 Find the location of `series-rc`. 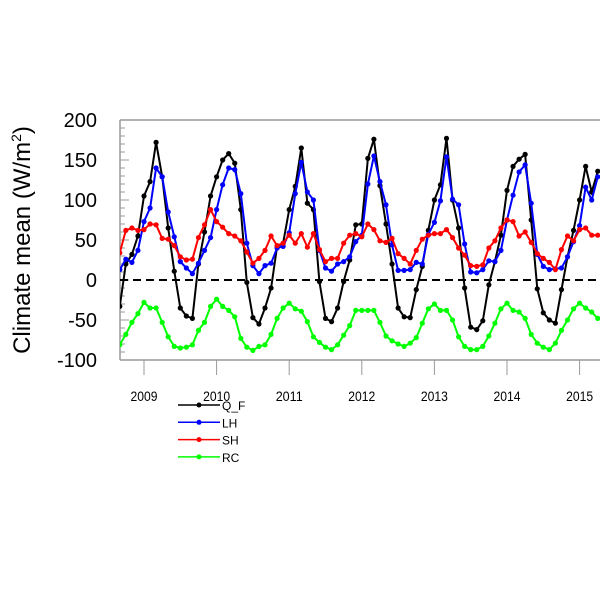

series-rc is located at coordinates (360, 324).